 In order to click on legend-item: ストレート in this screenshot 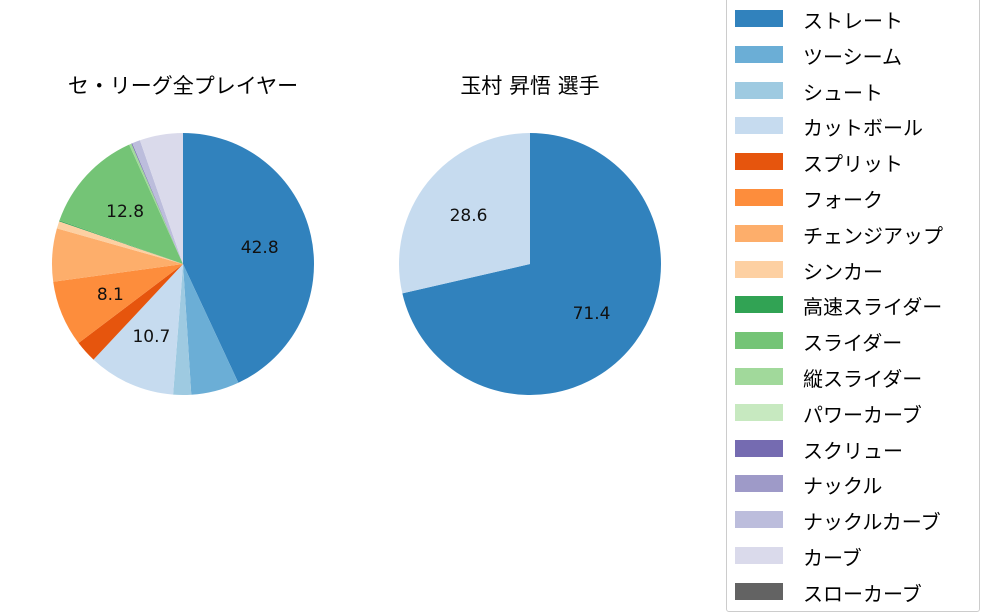, I will do `click(852, 18)`.